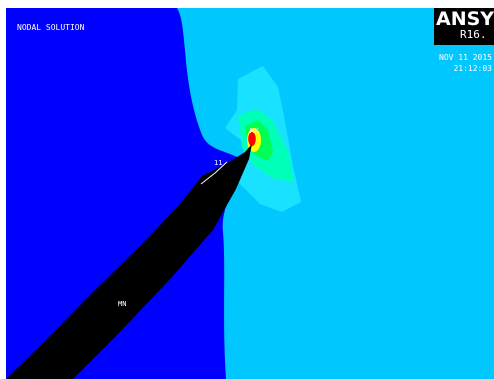  I want to click on maximum-hotspot, so click(252, 139).